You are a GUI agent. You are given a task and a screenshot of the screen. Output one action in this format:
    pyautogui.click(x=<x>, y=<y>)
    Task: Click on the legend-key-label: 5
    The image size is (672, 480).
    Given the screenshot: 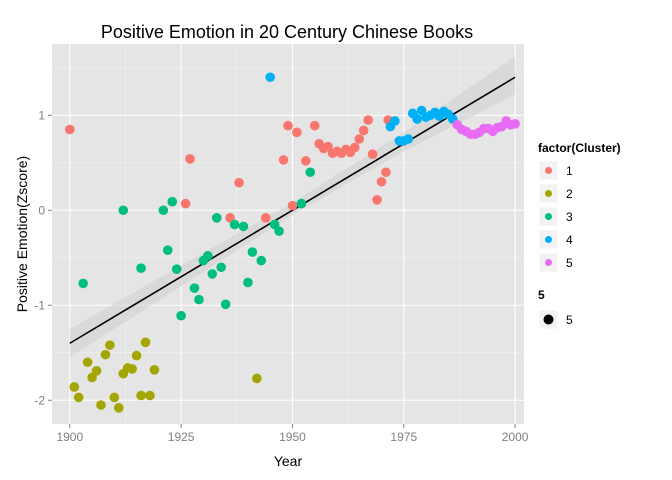 What is the action you would take?
    pyautogui.click(x=569, y=263)
    